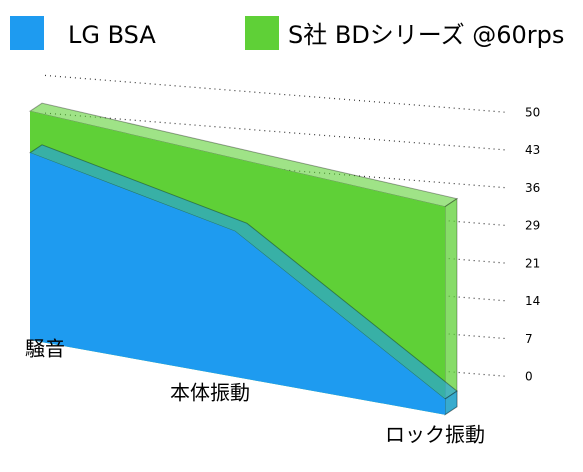 Image resolution: width=583 pixels, height=472 pixels. What do you see at coordinates (45, 349) in the screenshot?
I see `x-tick-label: 騒音` at bounding box center [45, 349].